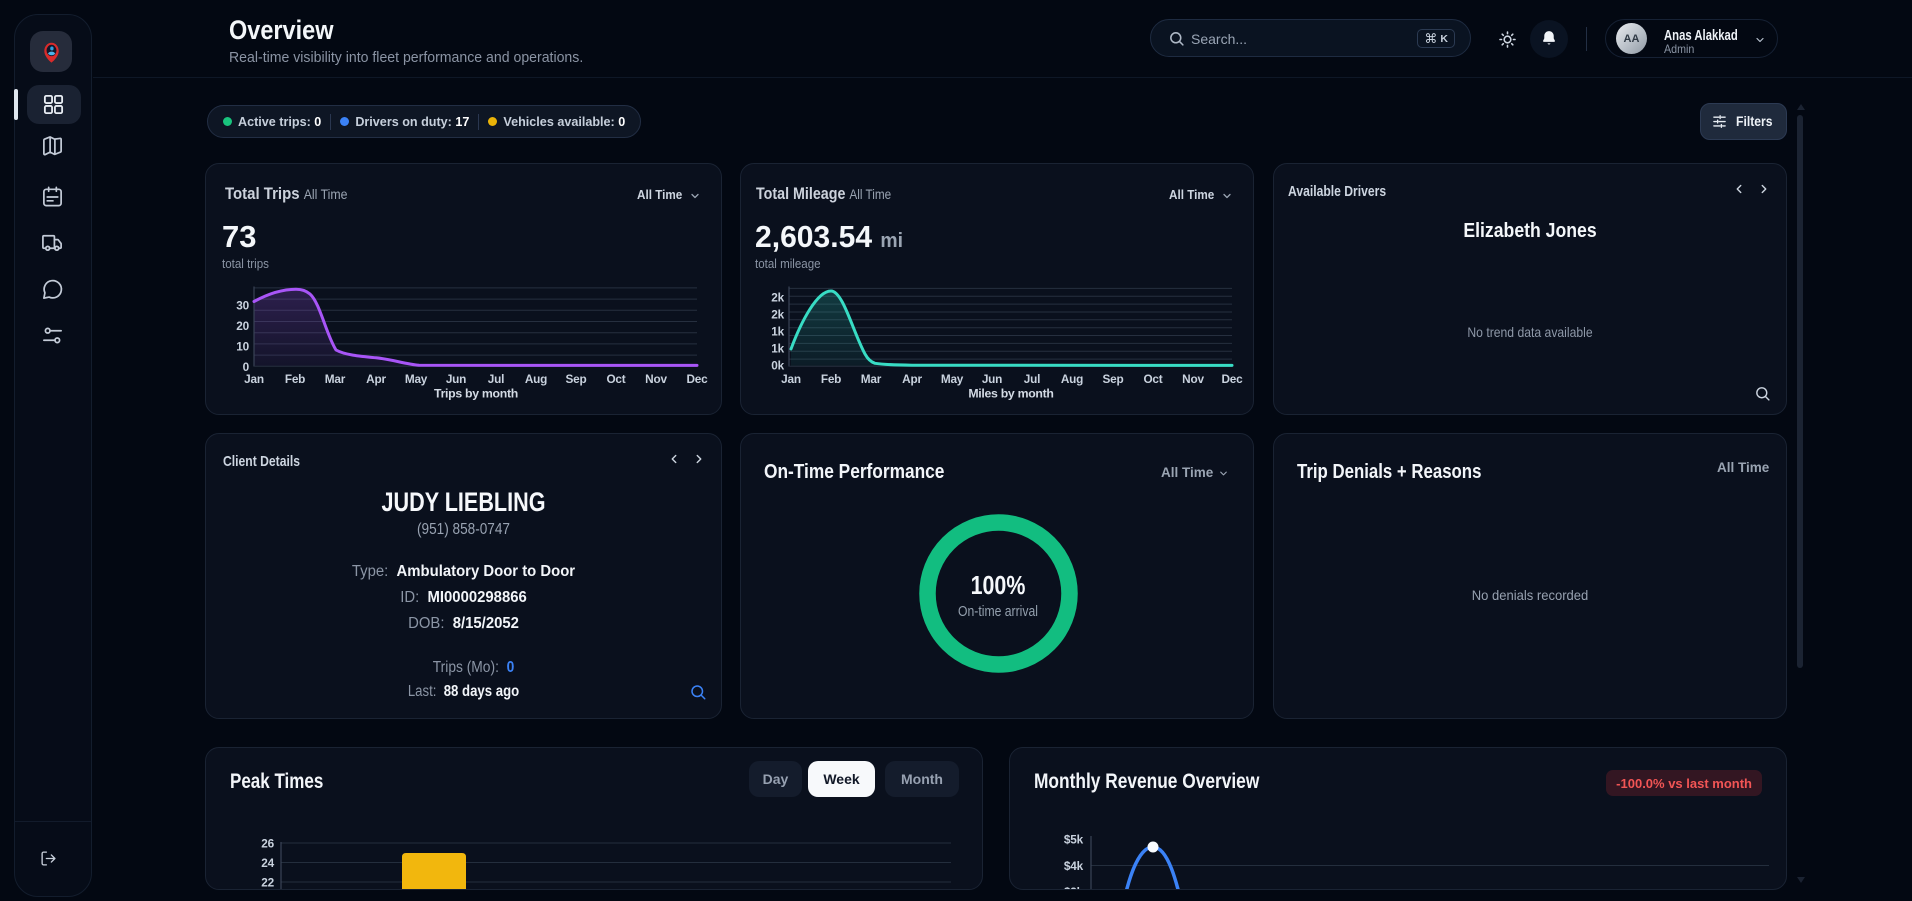 Image resolution: width=1912 pixels, height=901 pixels. I want to click on svg-text: 0k, so click(777, 366).